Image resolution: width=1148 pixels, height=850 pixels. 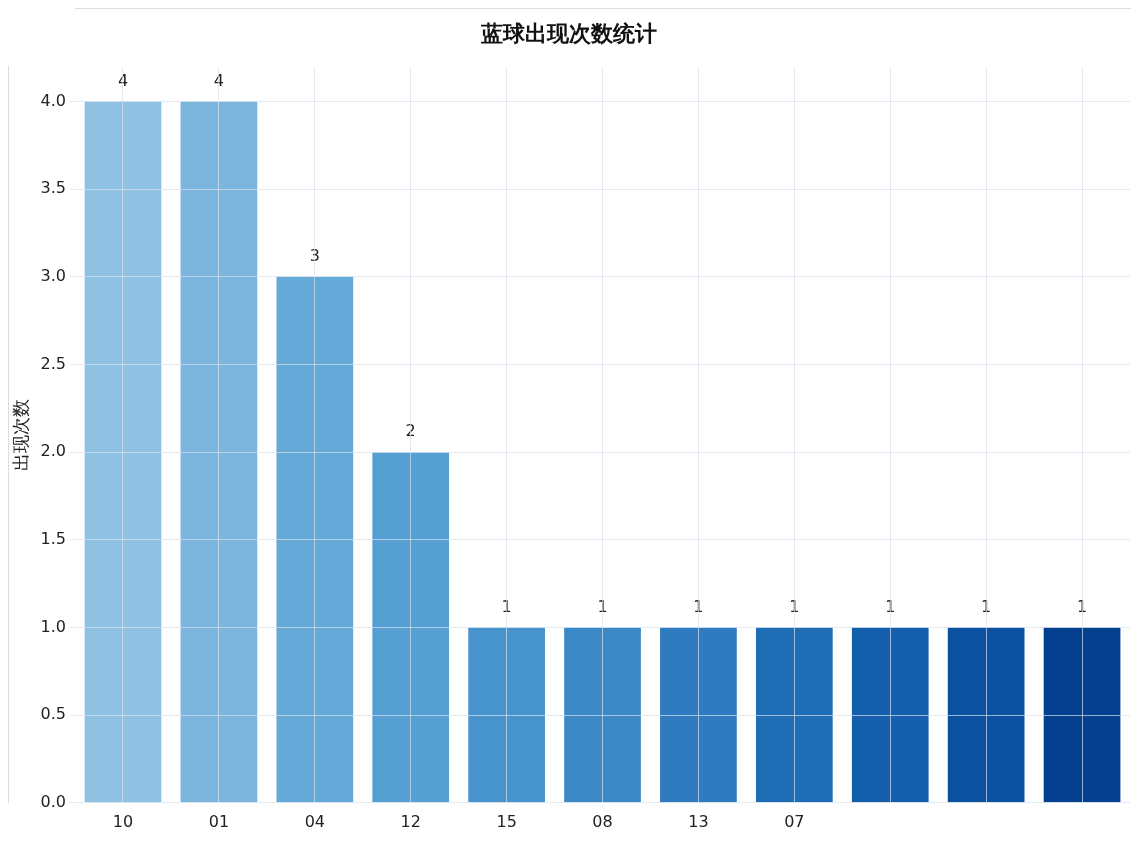 I want to click on y-tick-label: 1.5, so click(x=53, y=538).